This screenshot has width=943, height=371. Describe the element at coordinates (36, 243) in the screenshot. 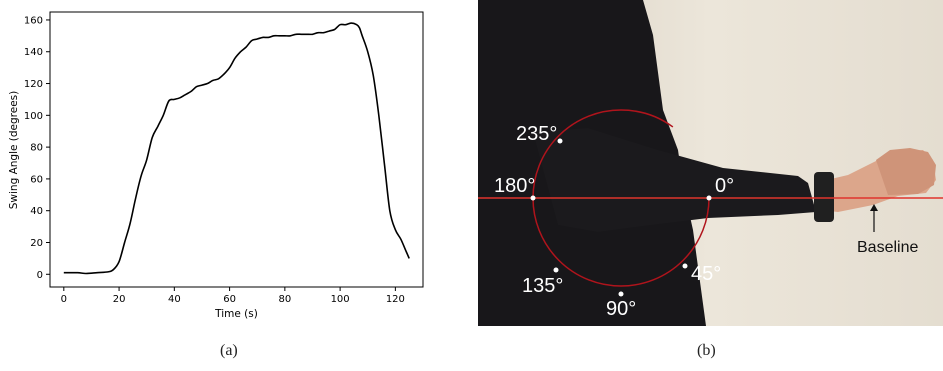

I see `y-tick-label: 20` at that location.